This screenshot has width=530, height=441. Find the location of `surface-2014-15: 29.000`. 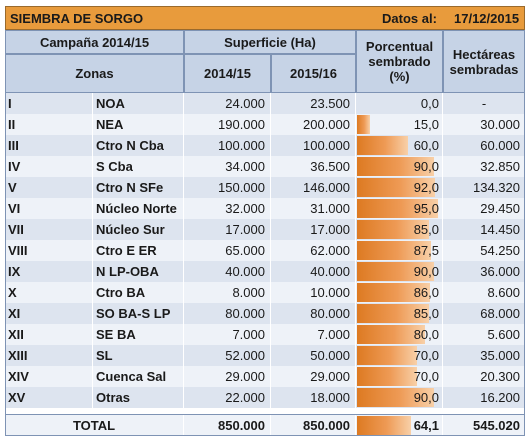

surface-2014-15: 29.000 is located at coordinates (227, 376).